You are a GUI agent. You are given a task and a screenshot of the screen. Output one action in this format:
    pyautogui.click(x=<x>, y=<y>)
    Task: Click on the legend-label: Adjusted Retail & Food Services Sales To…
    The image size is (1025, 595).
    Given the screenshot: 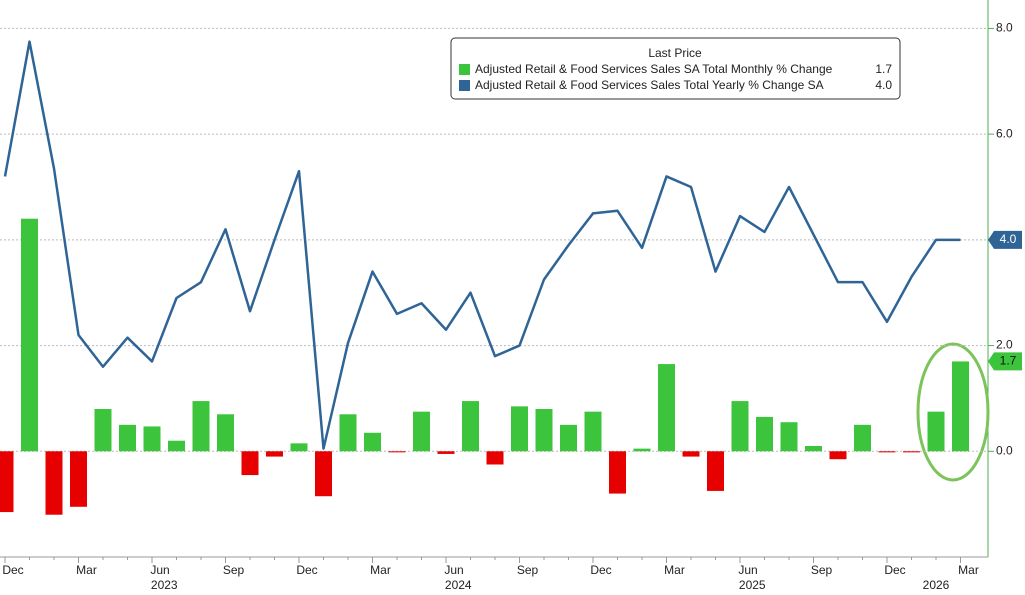 What is the action you would take?
    pyautogui.click(x=649, y=85)
    